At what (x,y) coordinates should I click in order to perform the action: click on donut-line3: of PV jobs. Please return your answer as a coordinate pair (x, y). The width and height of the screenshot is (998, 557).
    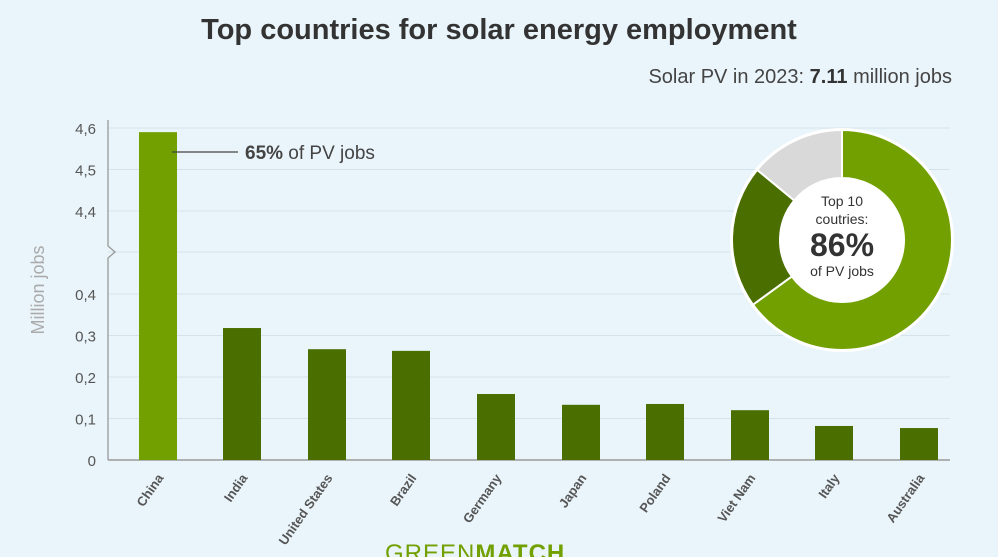
    Looking at the image, I should click on (842, 271).